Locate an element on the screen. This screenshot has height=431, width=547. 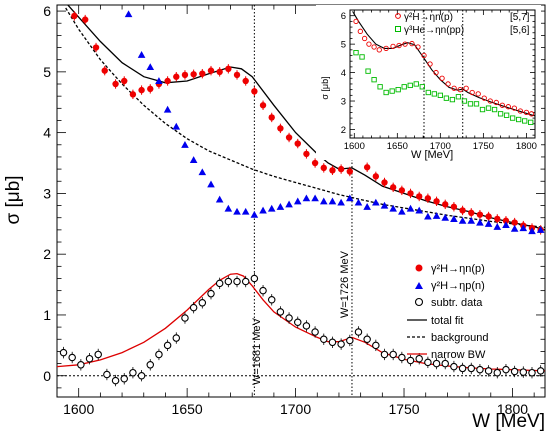
legend-marker-subtr is located at coordinates (419, 302).